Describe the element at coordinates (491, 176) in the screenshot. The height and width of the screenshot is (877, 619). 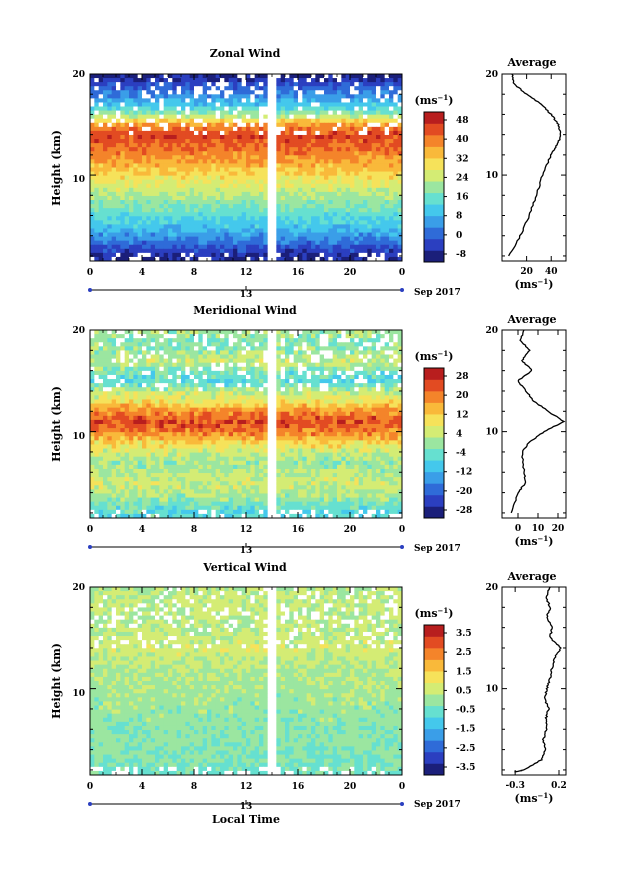
I see `avg-y-tick-label: 10` at that location.